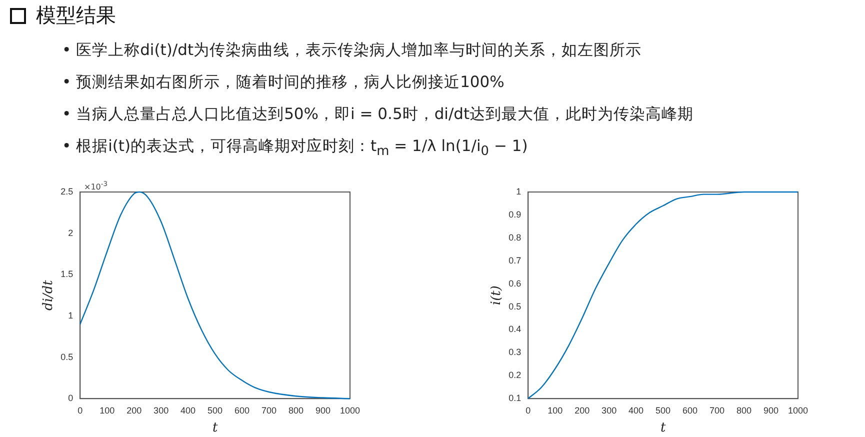  Describe the element at coordinates (496, 296) in the screenshot. I see `y-axis-title: i(t)` at that location.